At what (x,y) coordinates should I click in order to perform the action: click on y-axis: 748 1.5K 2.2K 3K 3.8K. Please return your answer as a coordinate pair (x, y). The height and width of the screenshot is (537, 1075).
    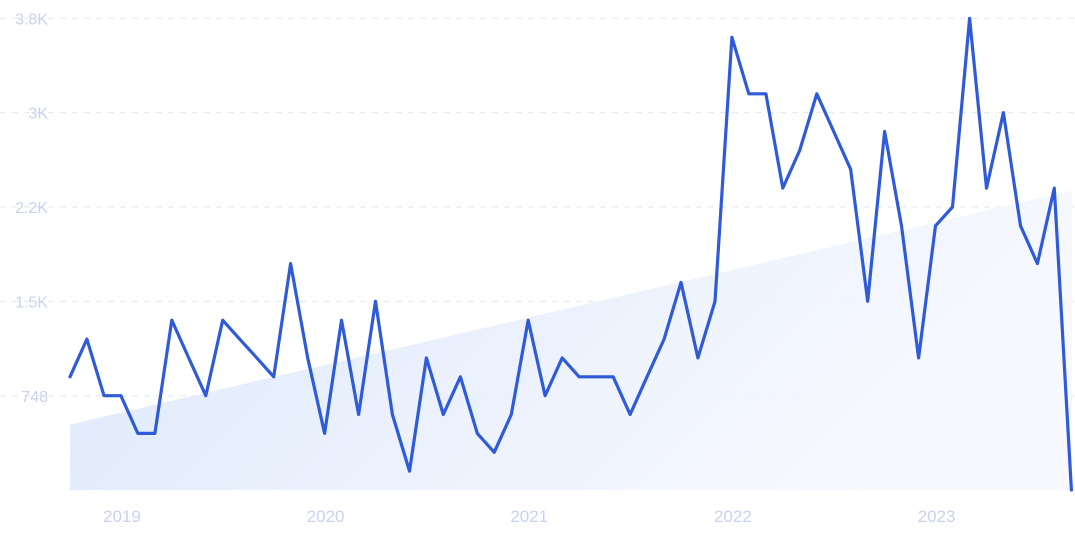
    Looking at the image, I should click on (31, 208).